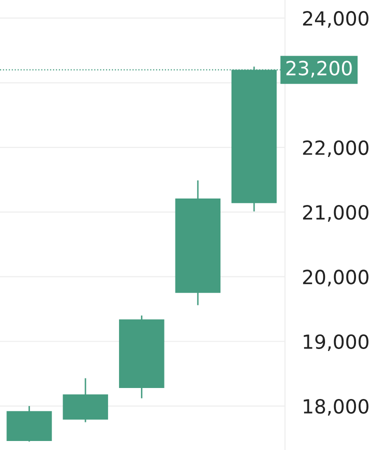 The image size is (388, 450). Describe the element at coordinates (335, 19) in the screenshot. I see `y-tick-label: 24,000` at that location.